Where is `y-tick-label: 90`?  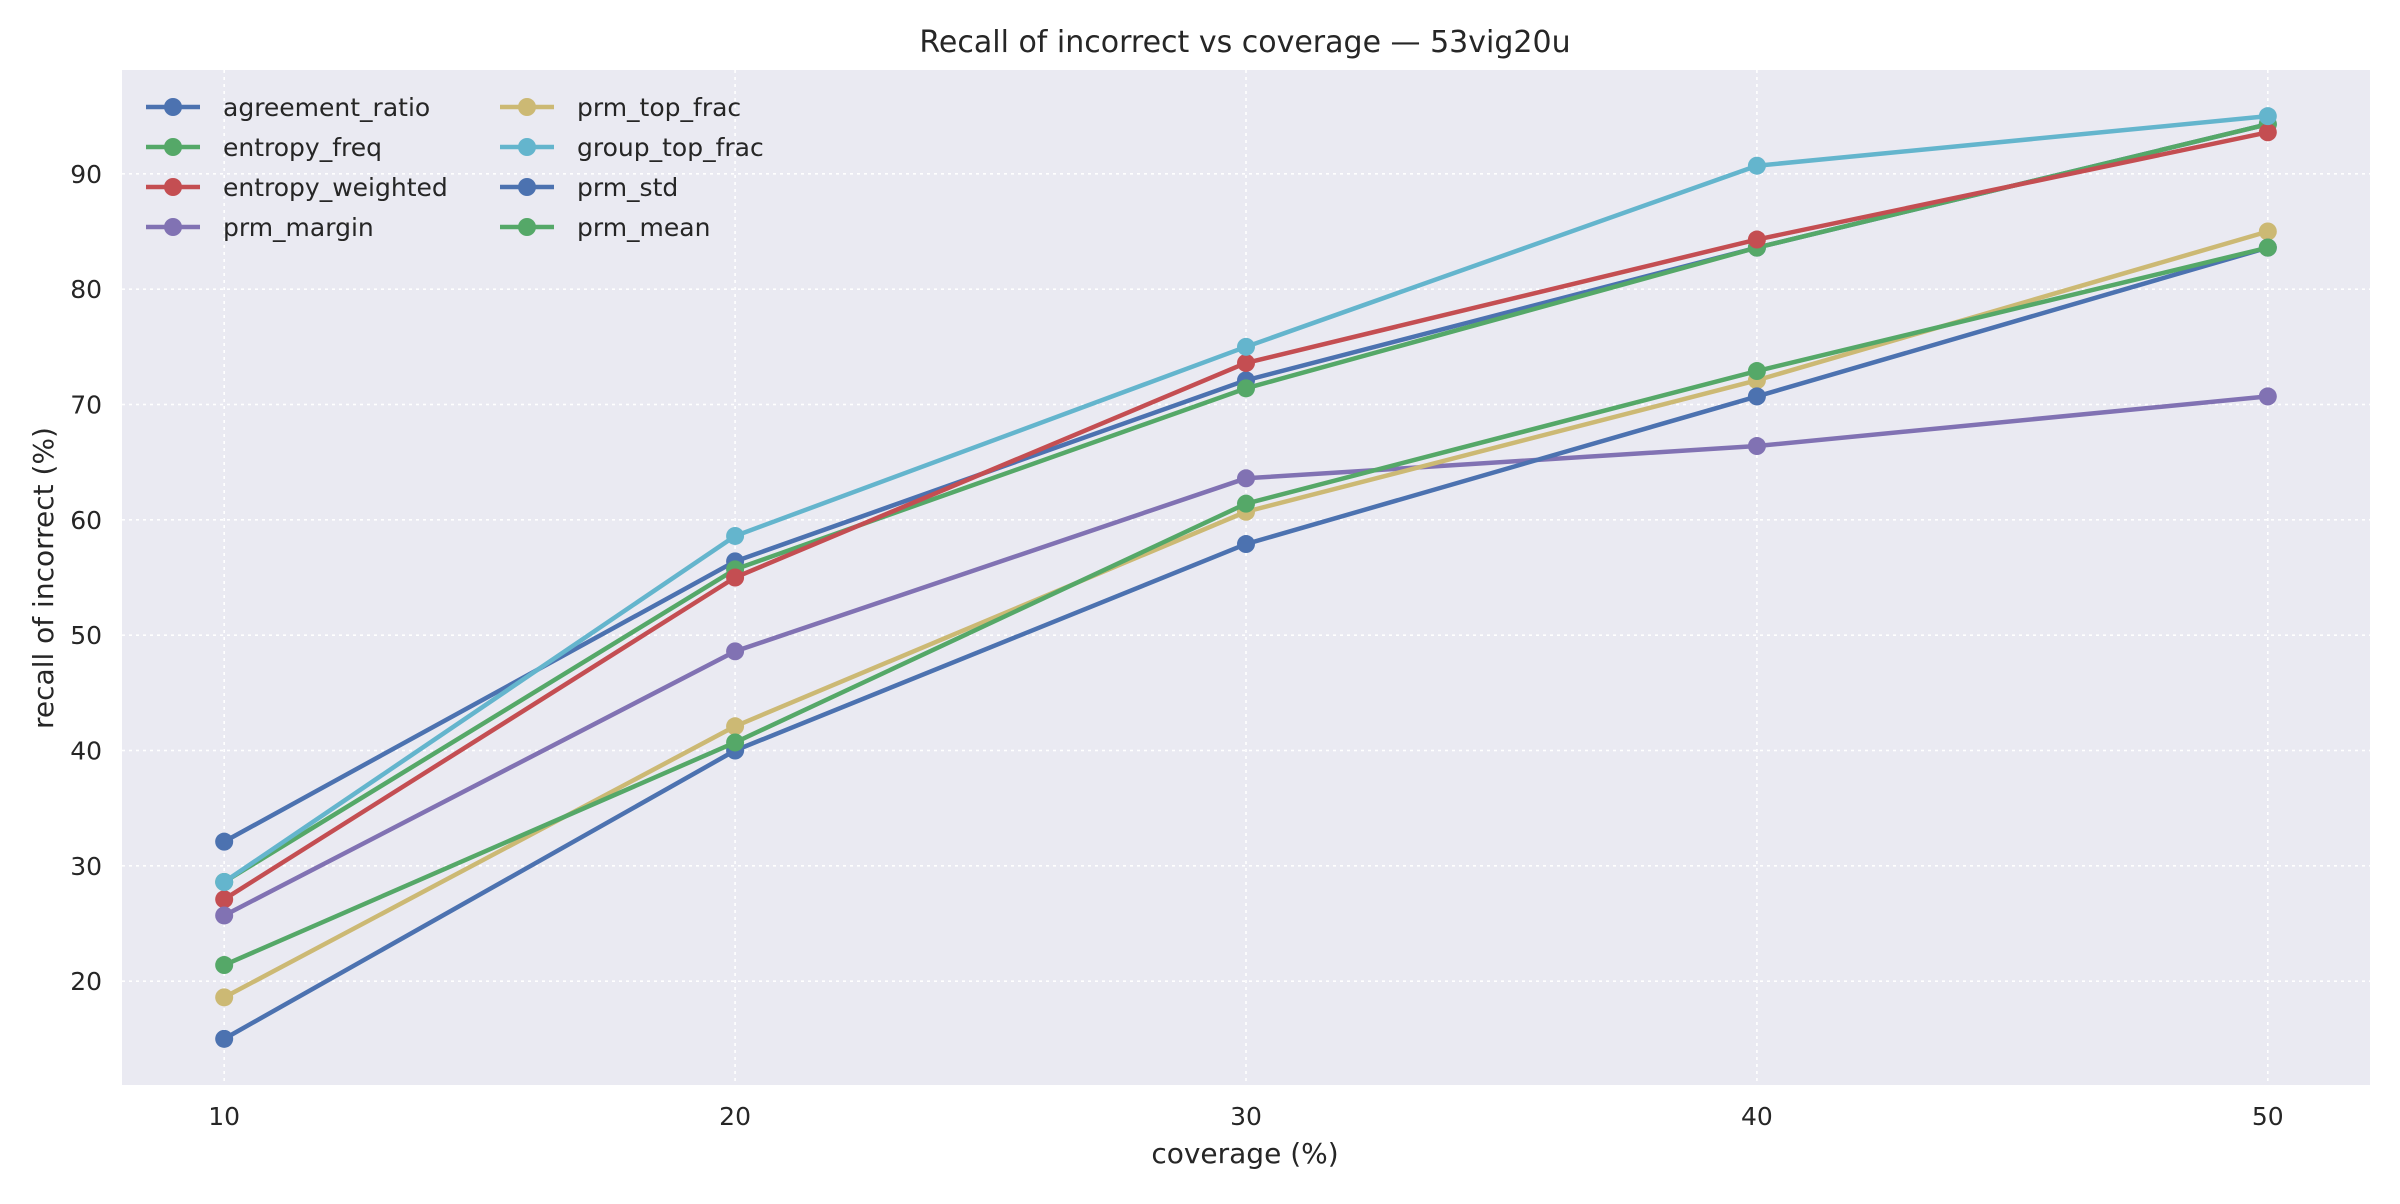
y-tick-label: 90 is located at coordinates (86, 174).